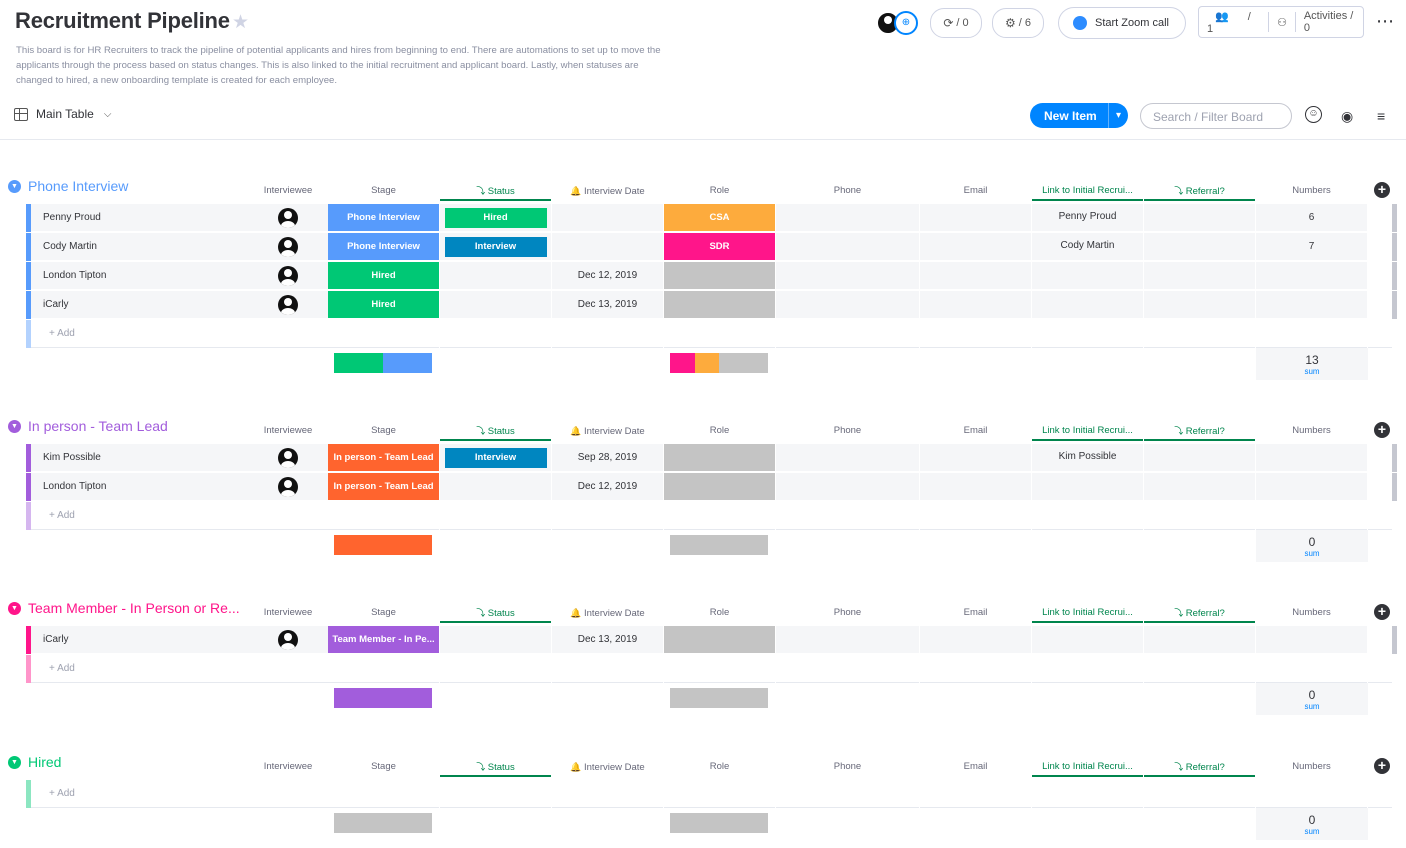 The width and height of the screenshot is (1406, 848). What do you see at coordinates (607, 276) in the screenshot?
I see `cell-interview_date: Dec 12, 2019` at bounding box center [607, 276].